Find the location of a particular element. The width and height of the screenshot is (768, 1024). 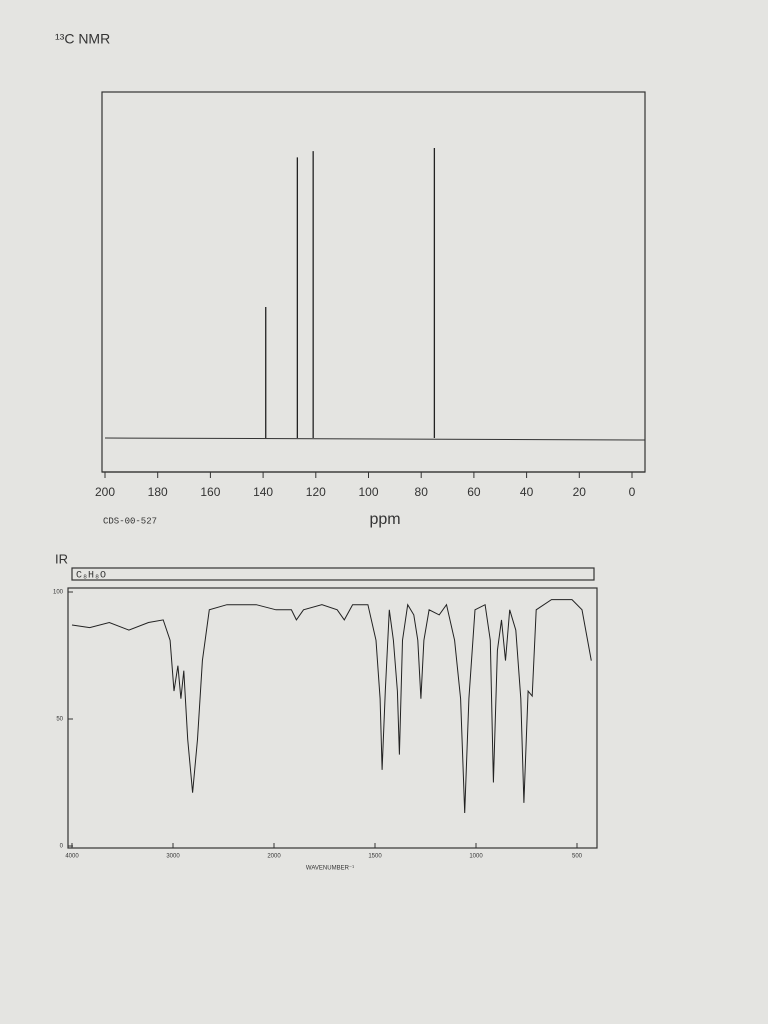

x-tick-label: 100 is located at coordinates (368, 492).